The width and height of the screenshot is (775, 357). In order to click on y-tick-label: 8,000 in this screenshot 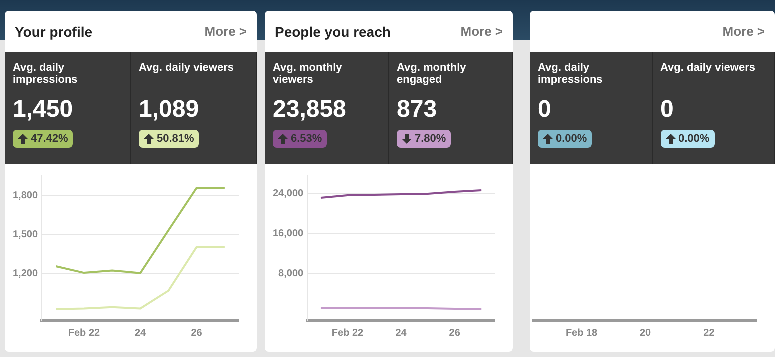, I will do `click(291, 274)`.